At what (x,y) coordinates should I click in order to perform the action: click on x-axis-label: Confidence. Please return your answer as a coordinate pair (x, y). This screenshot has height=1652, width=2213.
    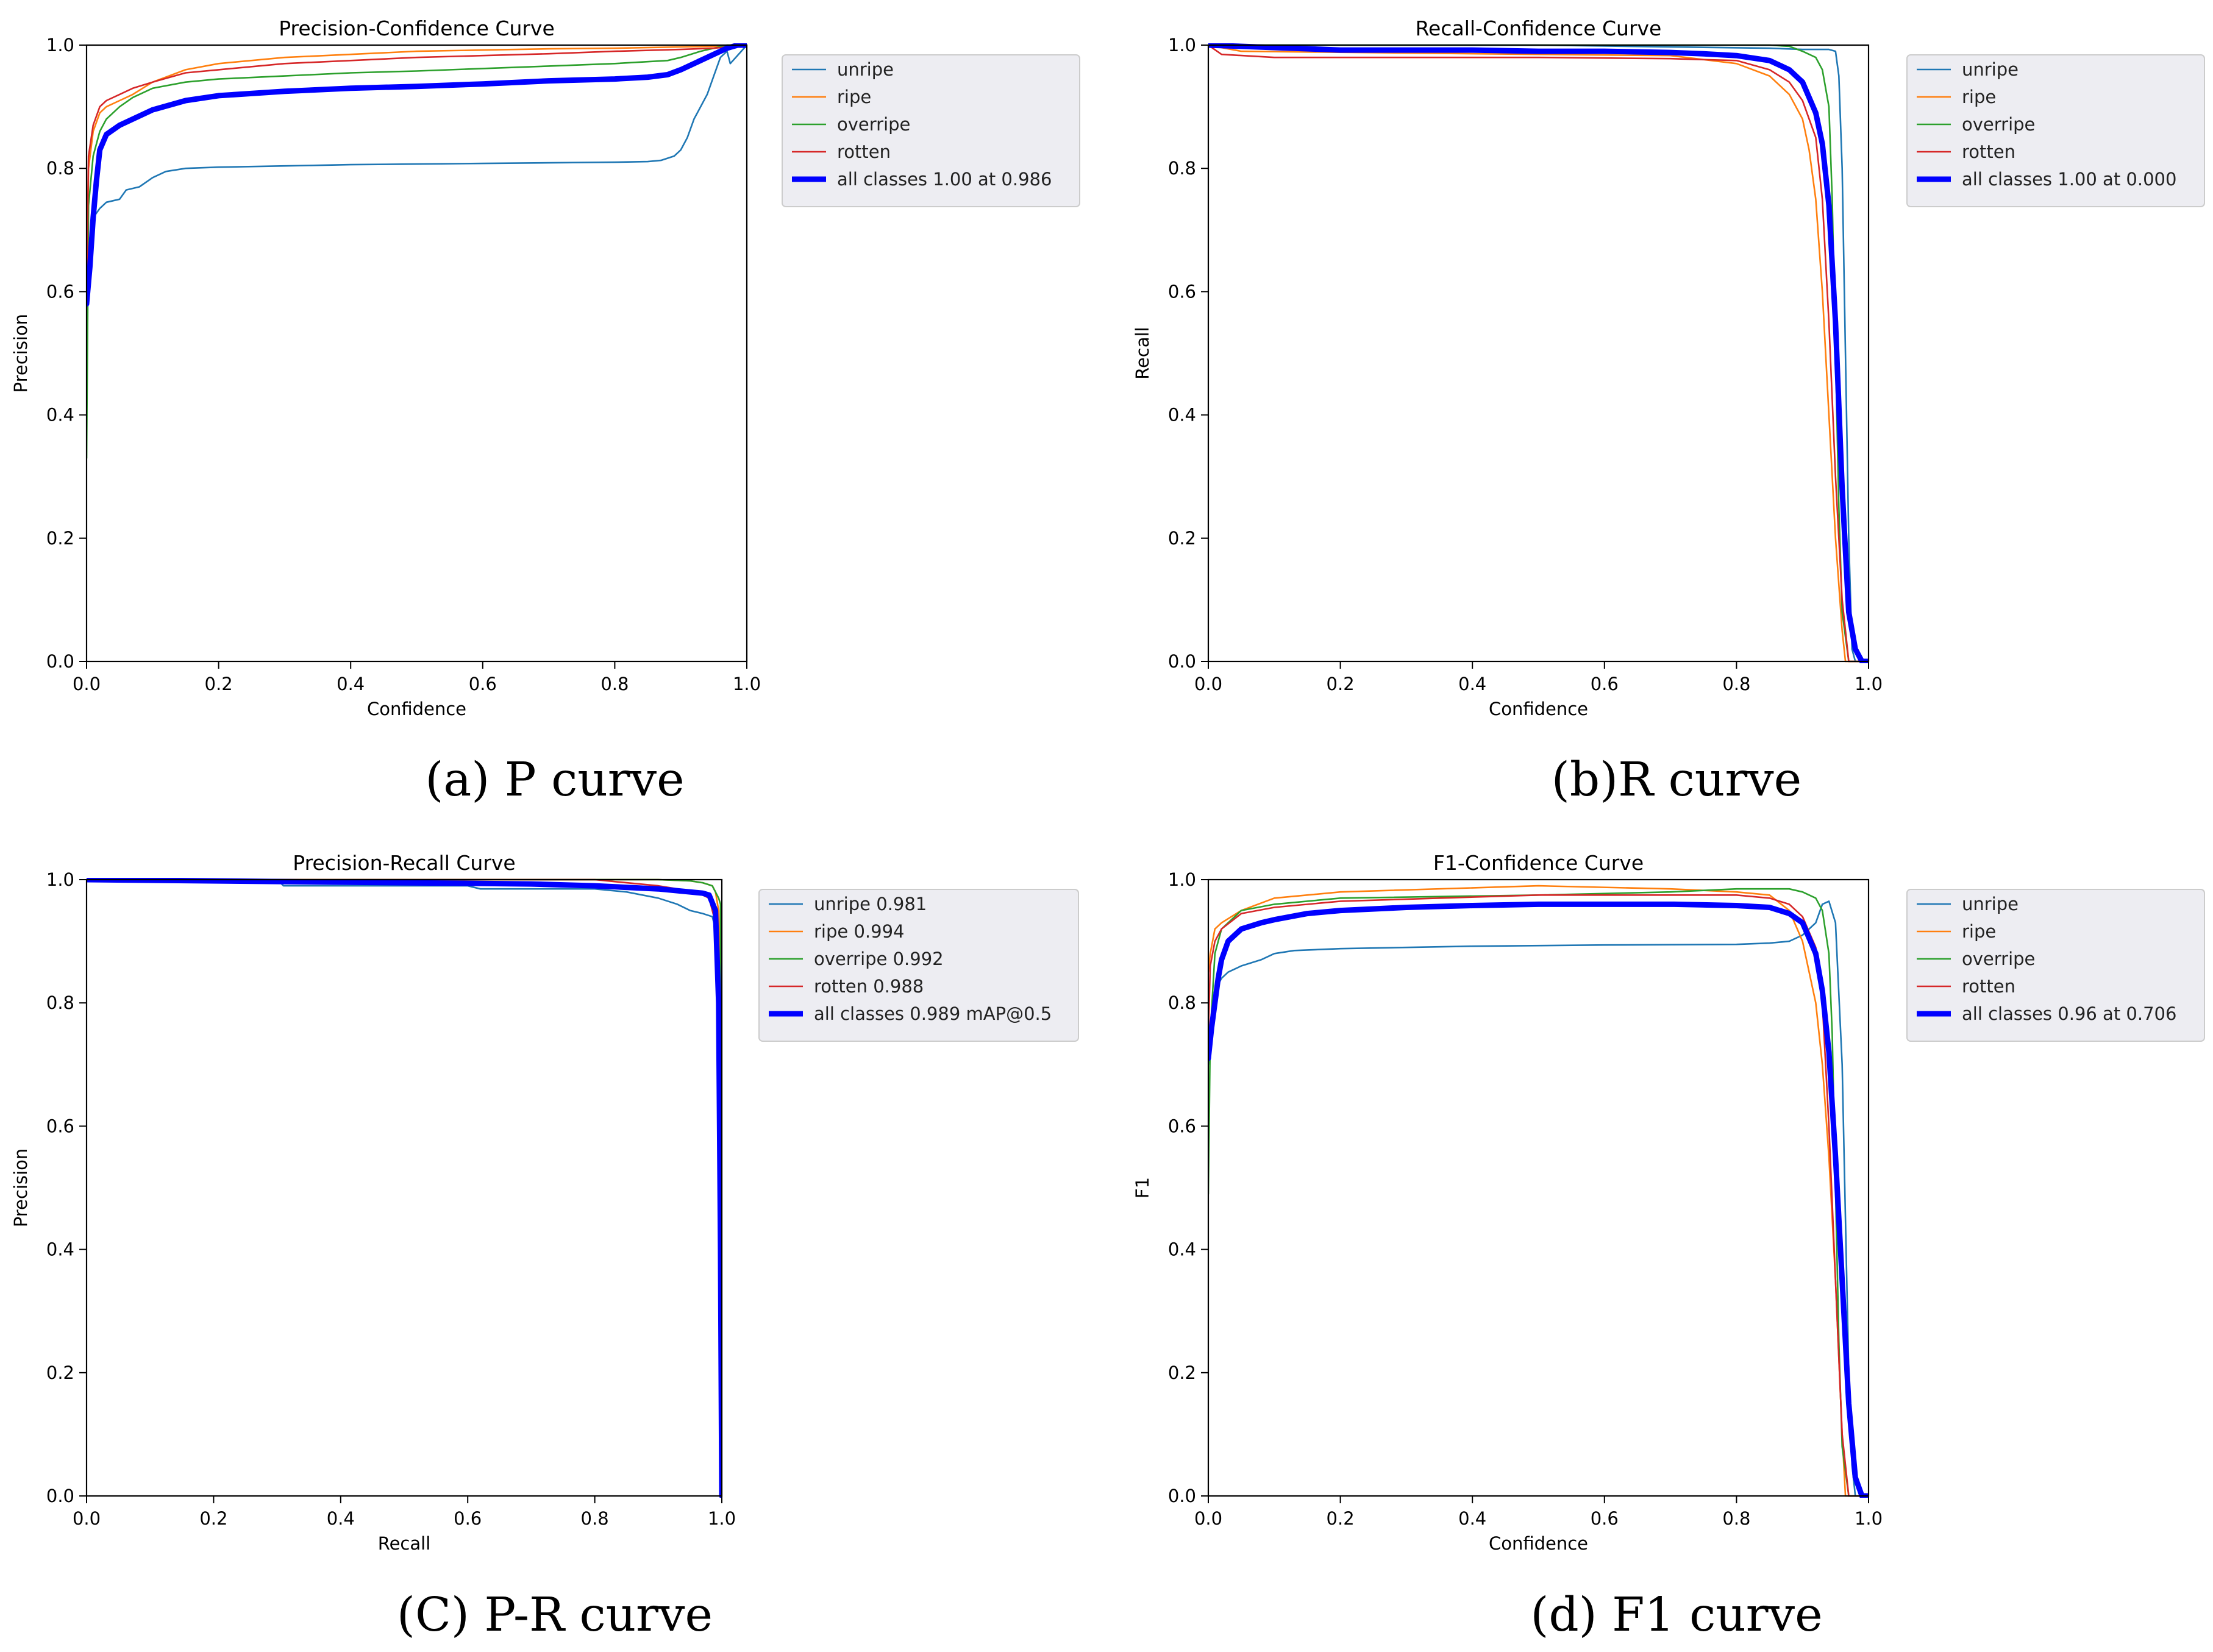
    Looking at the image, I should click on (1538, 709).